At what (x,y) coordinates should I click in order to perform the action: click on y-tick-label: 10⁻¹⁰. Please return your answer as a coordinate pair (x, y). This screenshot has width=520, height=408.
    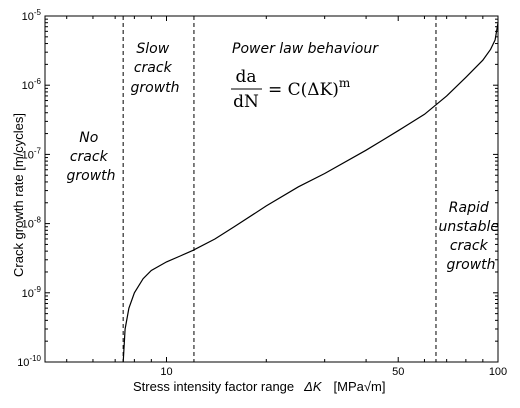
    Looking at the image, I should click on (29, 361).